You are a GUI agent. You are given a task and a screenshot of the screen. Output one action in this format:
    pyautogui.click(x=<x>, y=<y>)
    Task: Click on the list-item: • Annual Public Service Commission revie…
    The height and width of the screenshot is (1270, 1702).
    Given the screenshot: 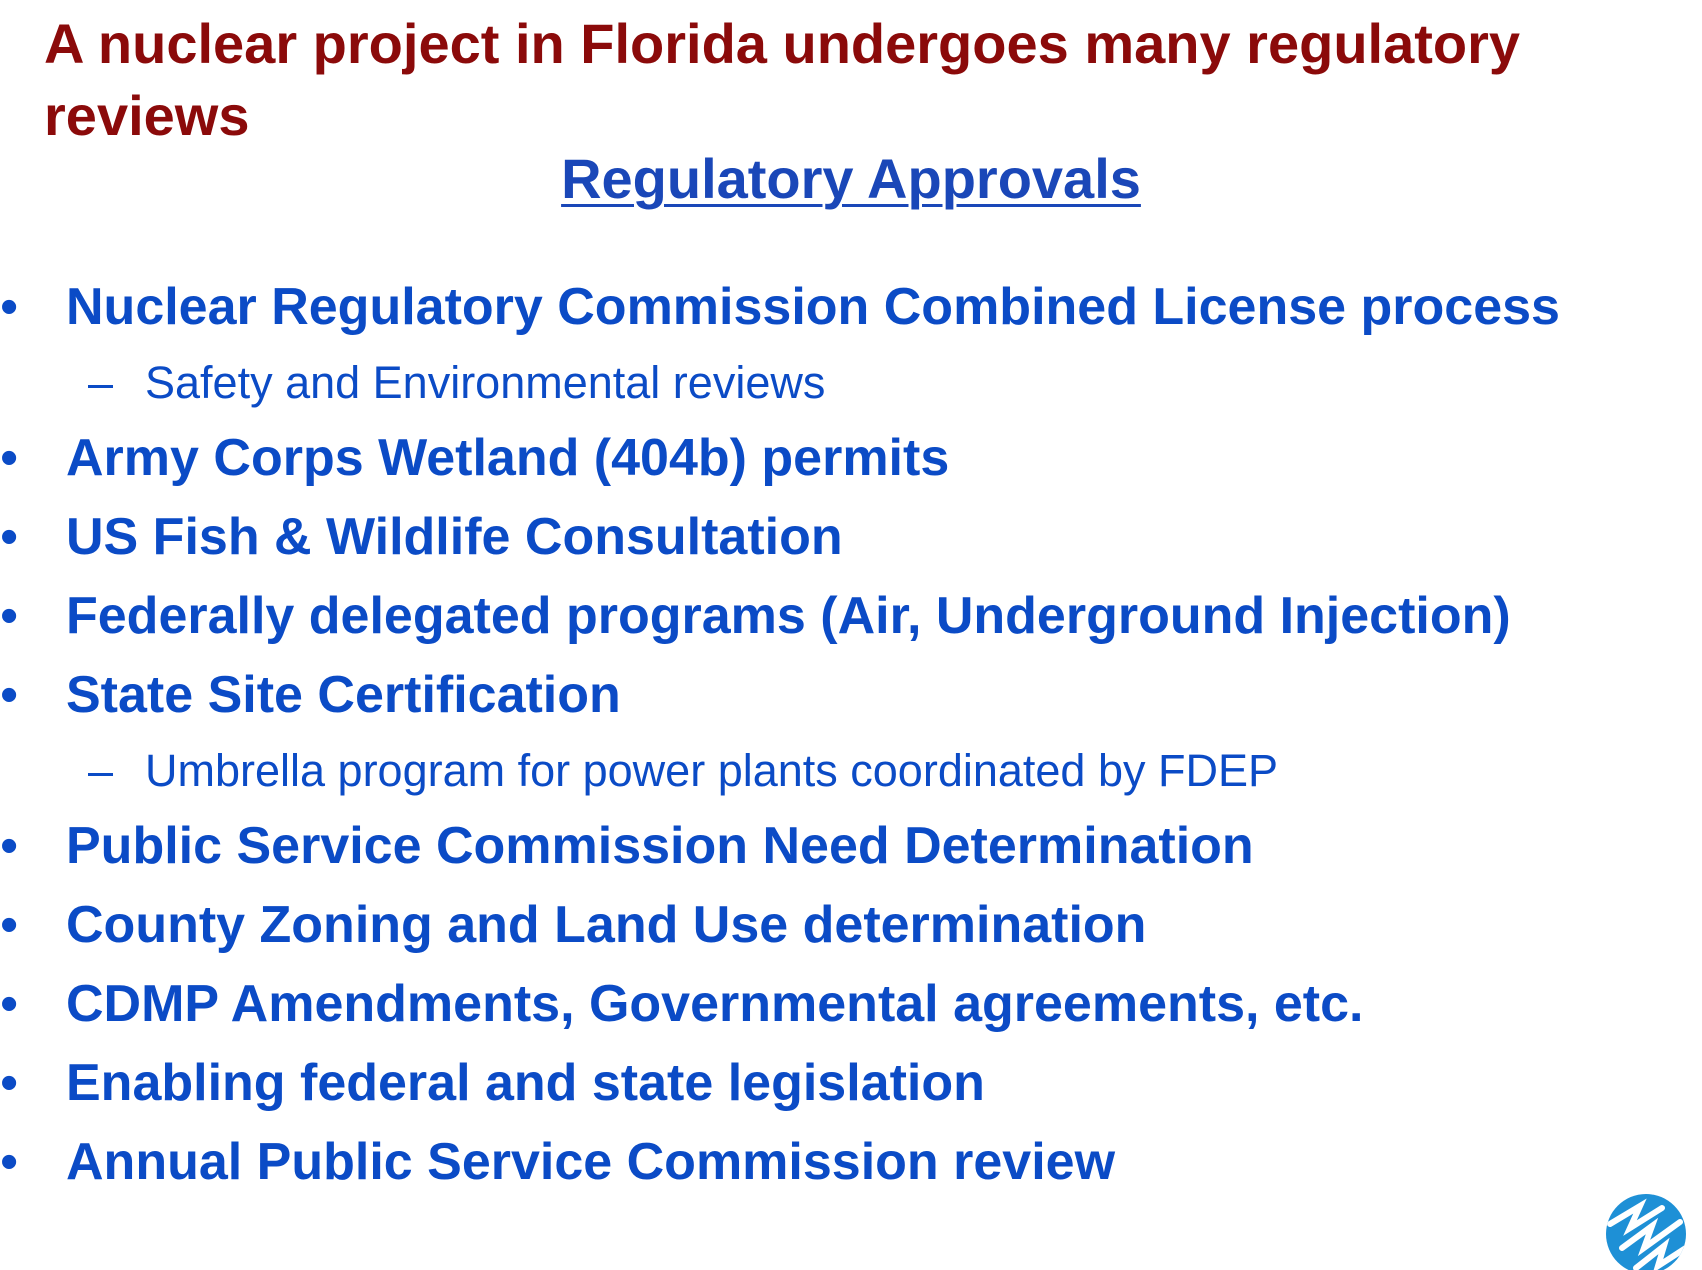 What is the action you would take?
    pyautogui.click(x=845, y=1162)
    